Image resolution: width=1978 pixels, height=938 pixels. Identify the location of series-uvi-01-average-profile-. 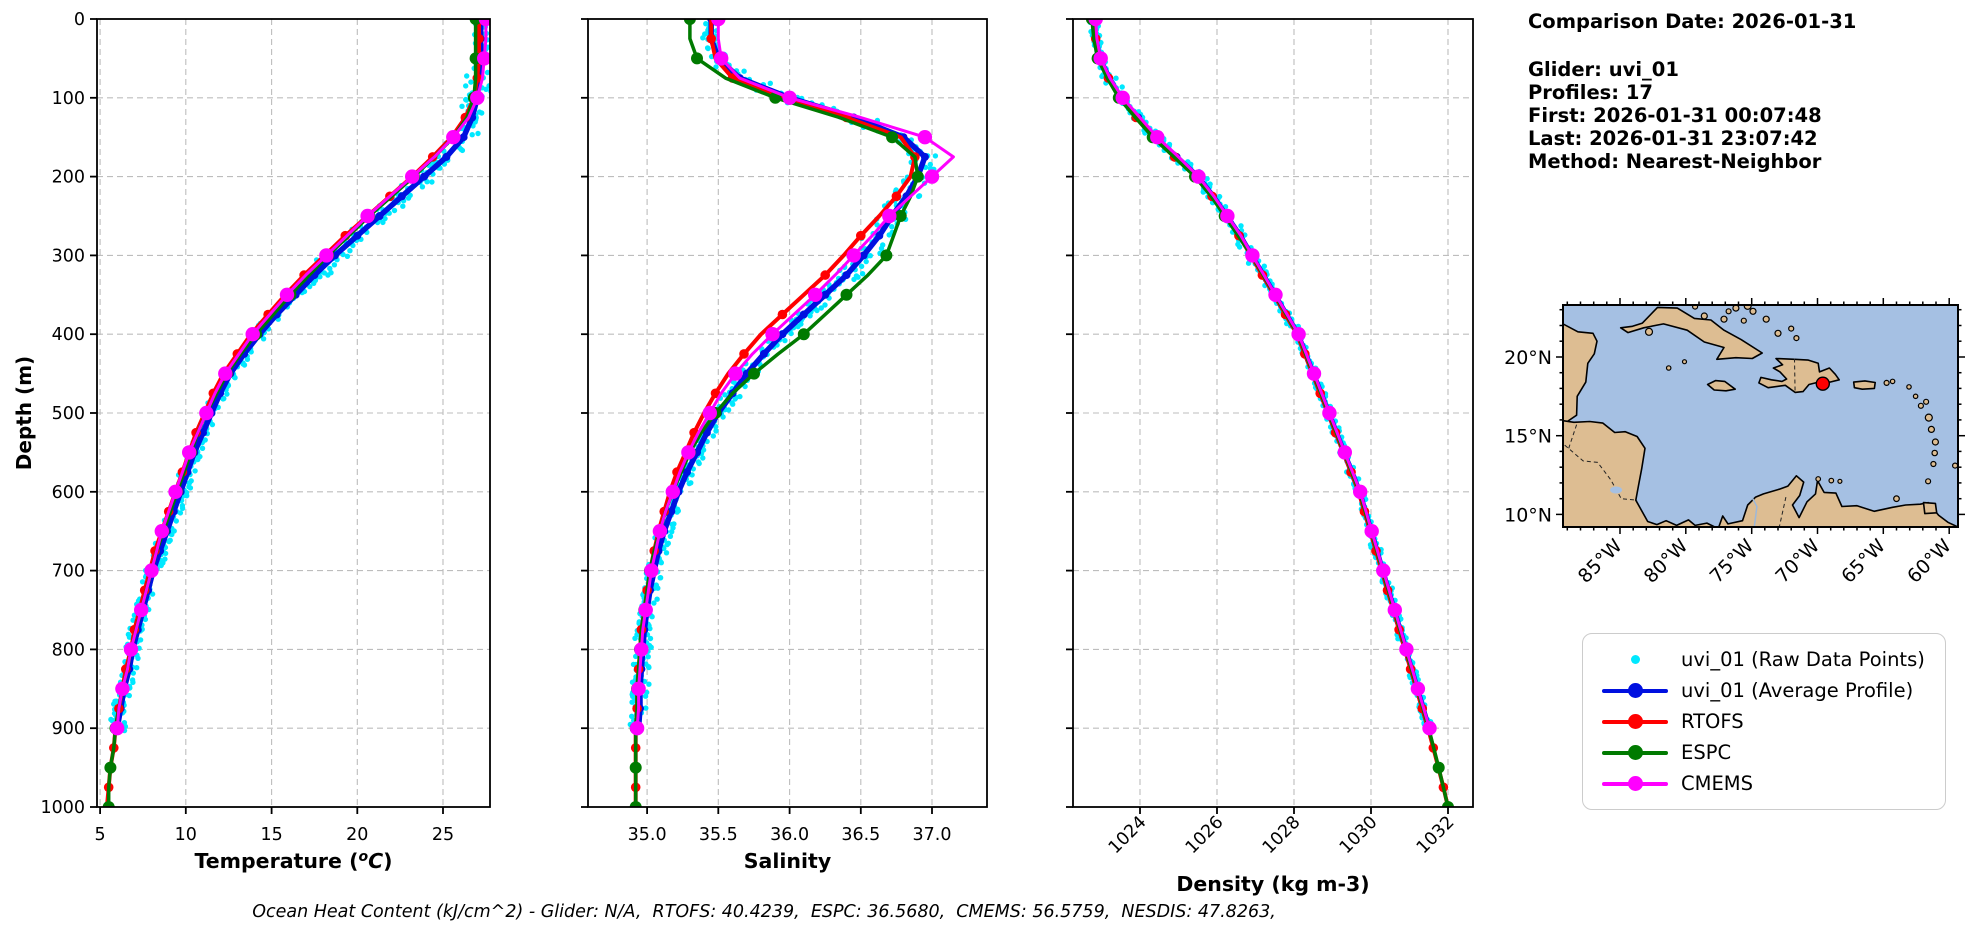
(299, 376).